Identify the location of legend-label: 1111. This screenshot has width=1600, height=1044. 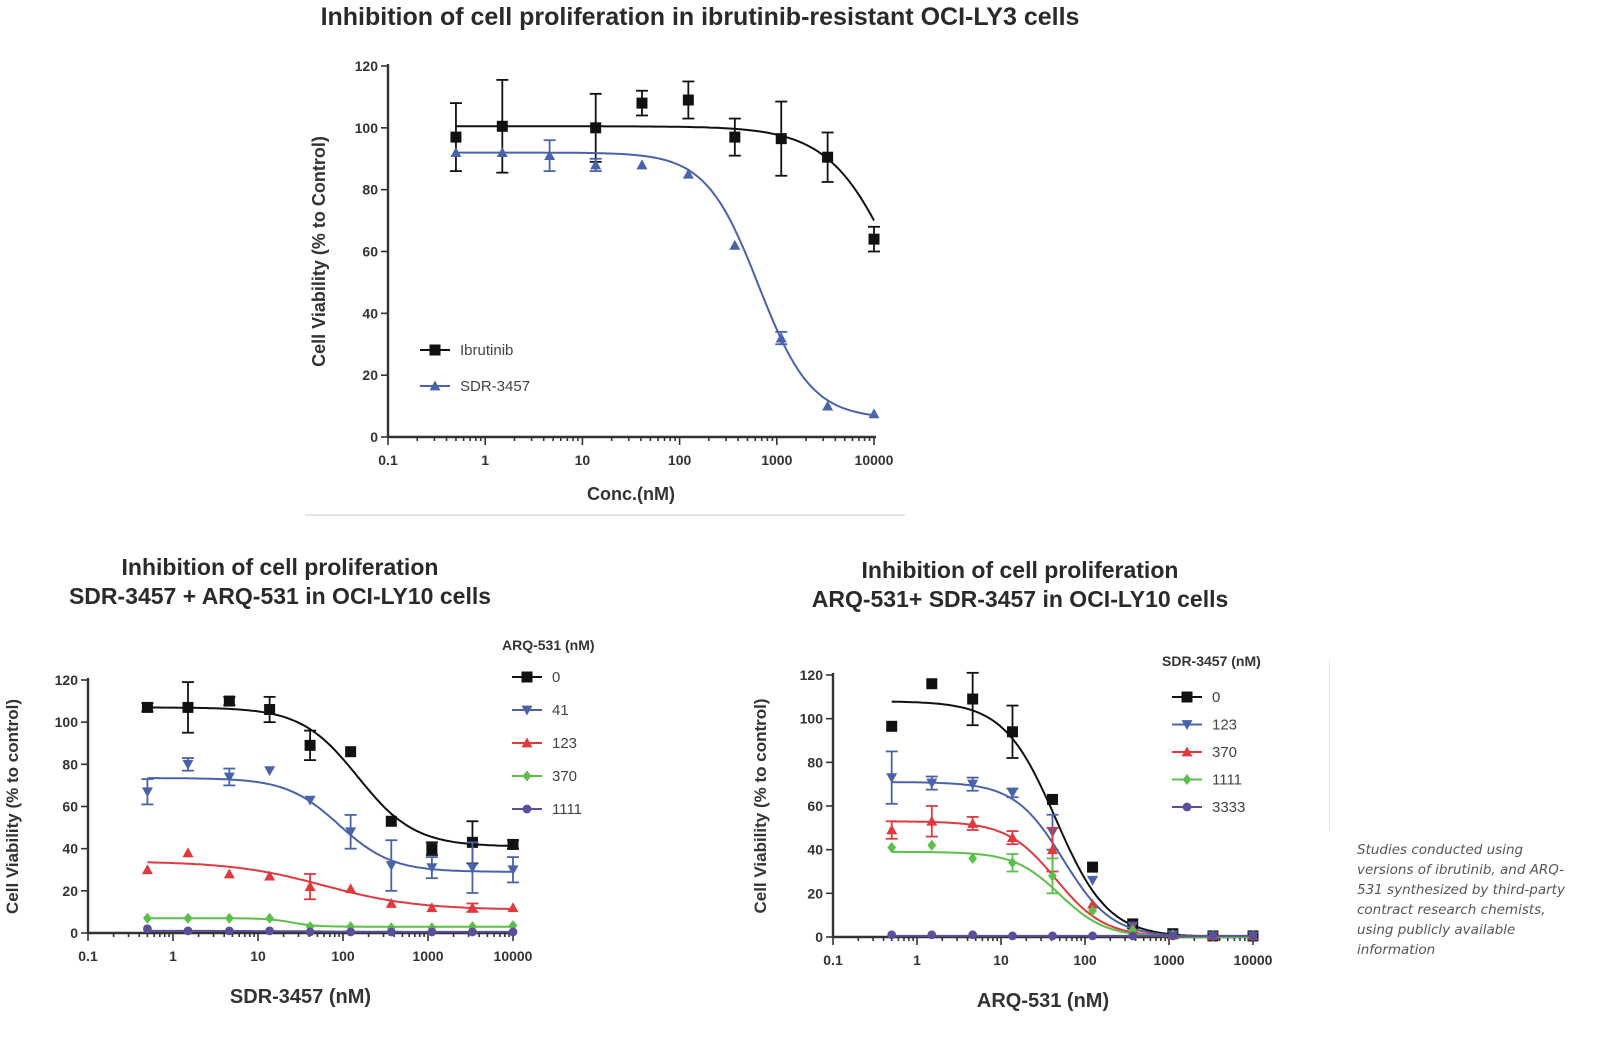
(567, 809).